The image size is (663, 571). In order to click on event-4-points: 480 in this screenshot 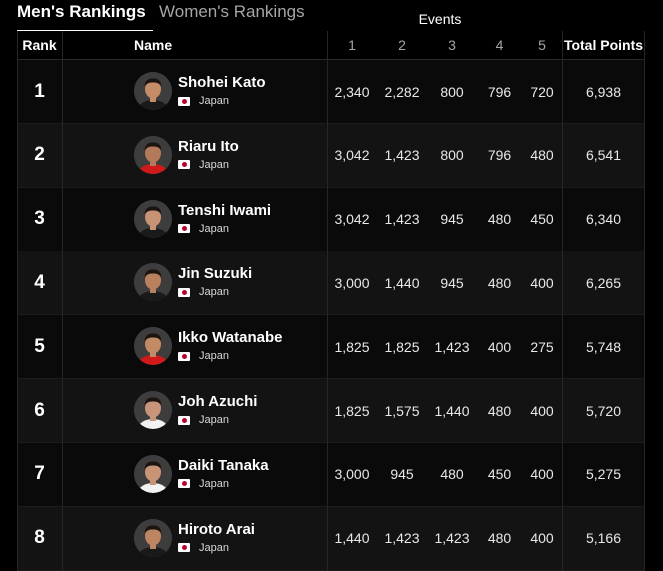, I will do `click(499, 410)`.